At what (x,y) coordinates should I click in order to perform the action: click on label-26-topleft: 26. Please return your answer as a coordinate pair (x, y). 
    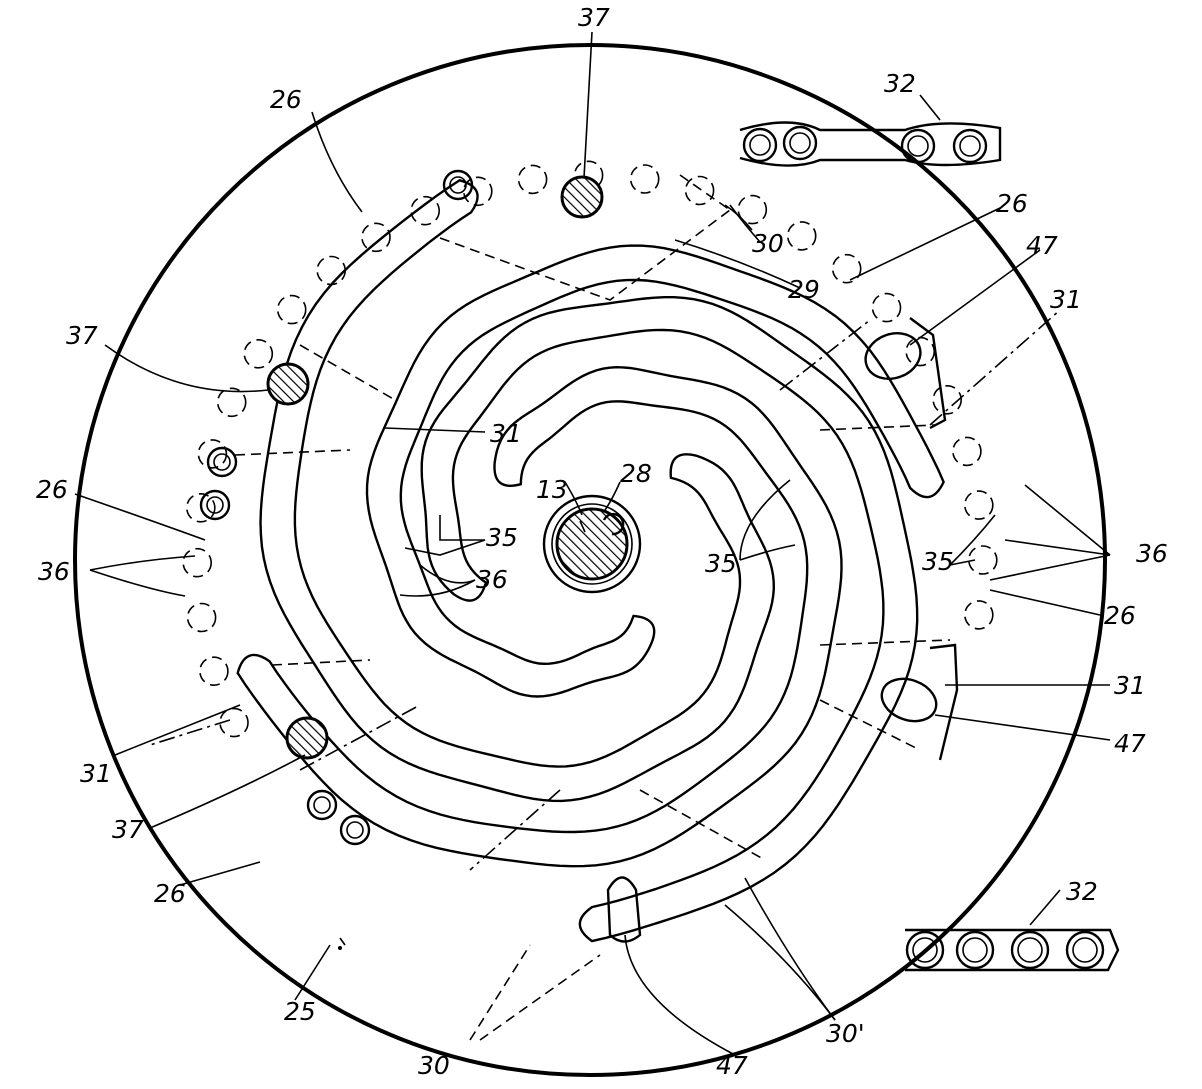
    Looking at the image, I should click on (286, 99).